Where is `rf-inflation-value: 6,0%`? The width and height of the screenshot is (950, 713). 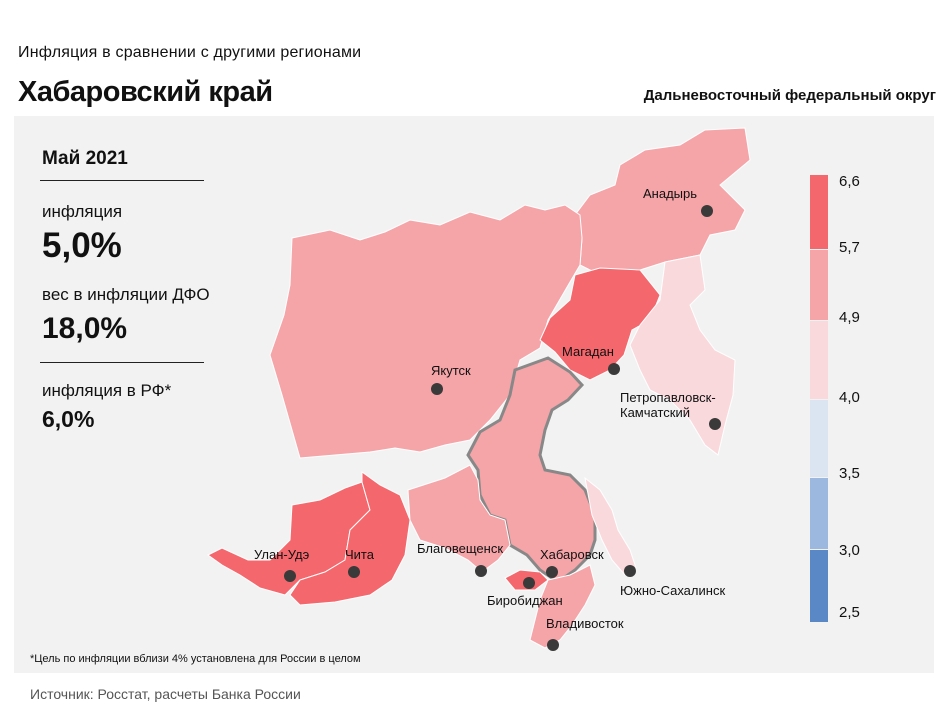
rf-inflation-value: 6,0% is located at coordinates (68, 419).